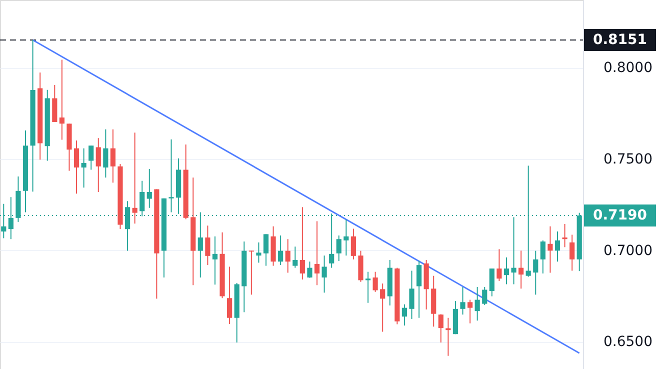  What do you see at coordinates (620, 40) in the screenshot?
I see `ref-line-label: 0.8151` at bounding box center [620, 40].